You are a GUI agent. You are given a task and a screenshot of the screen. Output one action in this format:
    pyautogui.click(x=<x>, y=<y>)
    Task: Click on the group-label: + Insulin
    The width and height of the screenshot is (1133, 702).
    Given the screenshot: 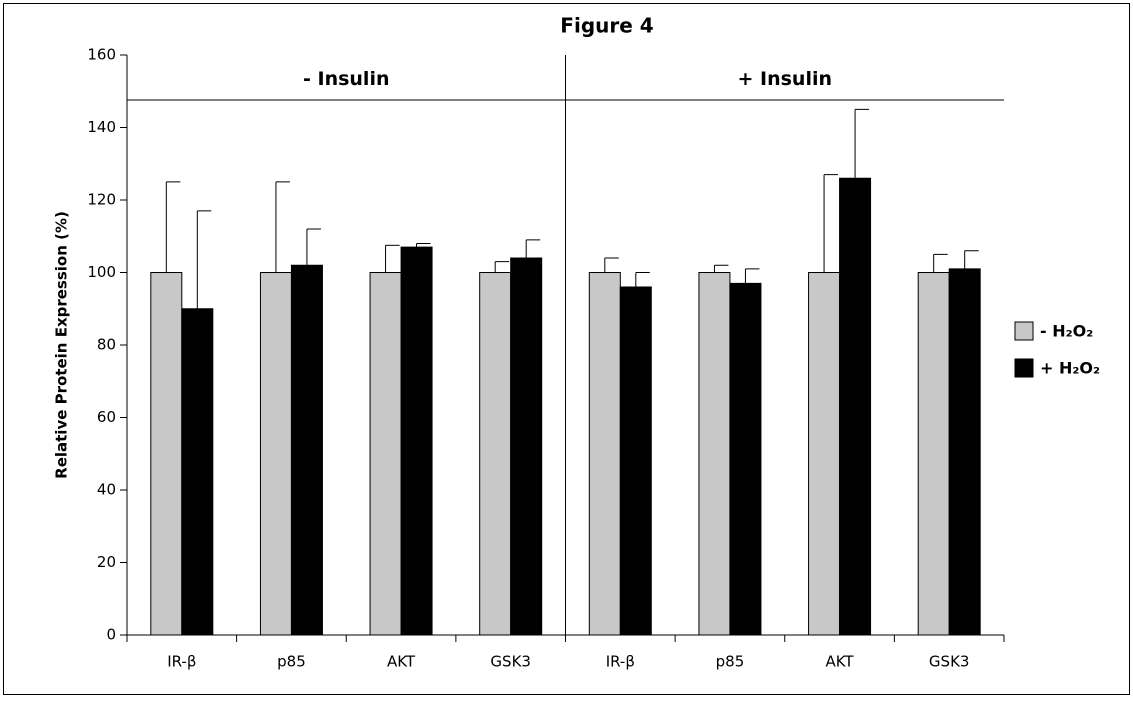 What is the action you would take?
    pyautogui.click(x=784, y=79)
    